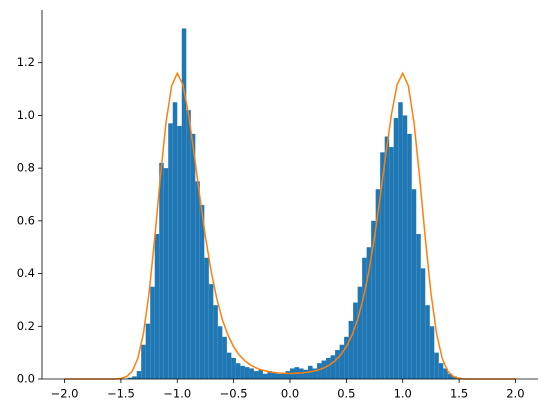 This screenshot has height=417, width=547. I want to click on y-tick-label: 1.2, so click(26, 62).